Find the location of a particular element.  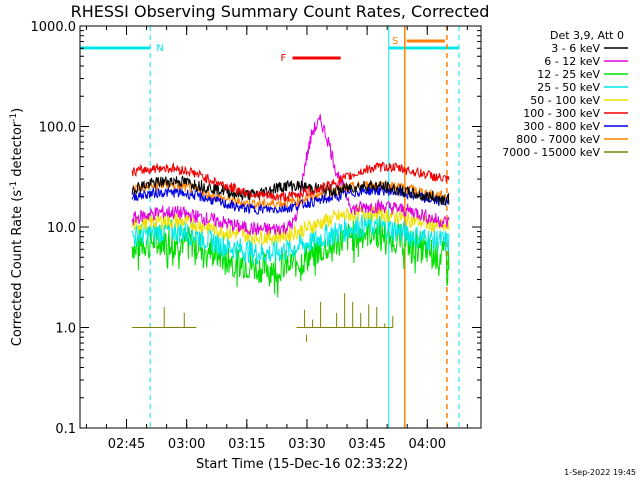

legend-label: 3 - 6 keV is located at coordinates (575, 48).